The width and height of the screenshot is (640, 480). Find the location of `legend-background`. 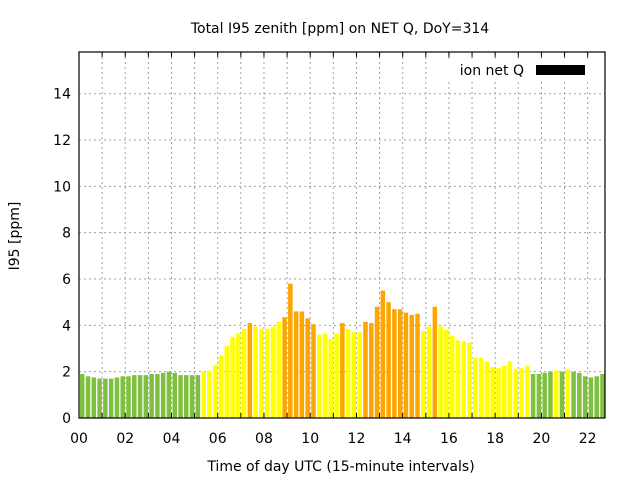

legend-background is located at coordinates (525, 70).